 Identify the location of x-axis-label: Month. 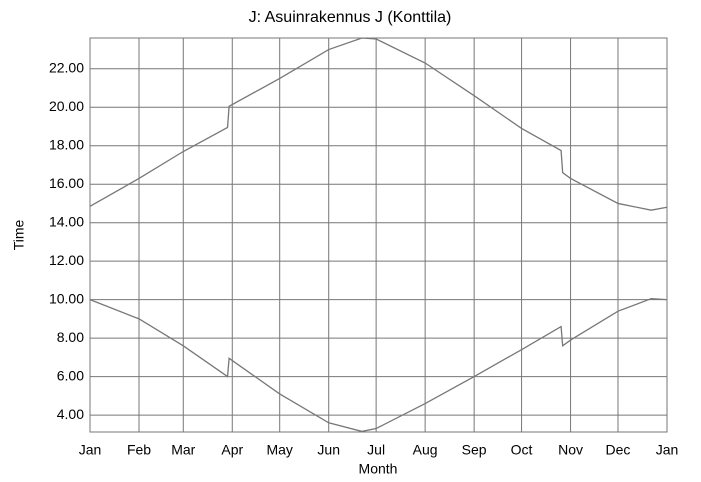
(378, 469).